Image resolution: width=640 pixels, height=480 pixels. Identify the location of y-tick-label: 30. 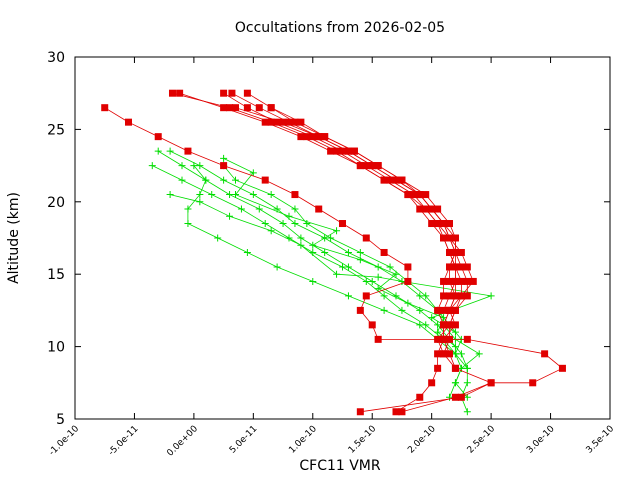
(56, 58).